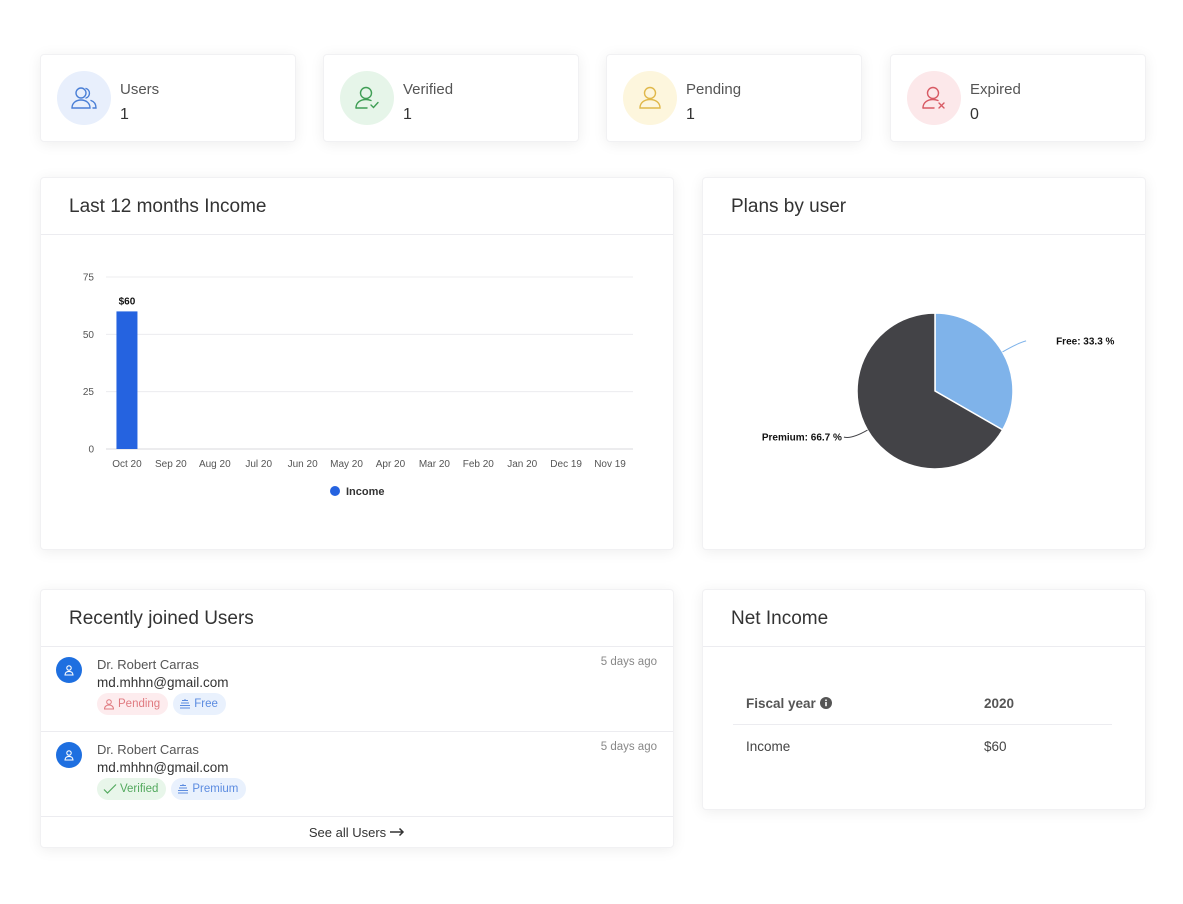 This screenshot has width=1183, height=904. I want to click on net-income-card: Net Income Fiscal year 2020 Income $60, so click(924, 699).